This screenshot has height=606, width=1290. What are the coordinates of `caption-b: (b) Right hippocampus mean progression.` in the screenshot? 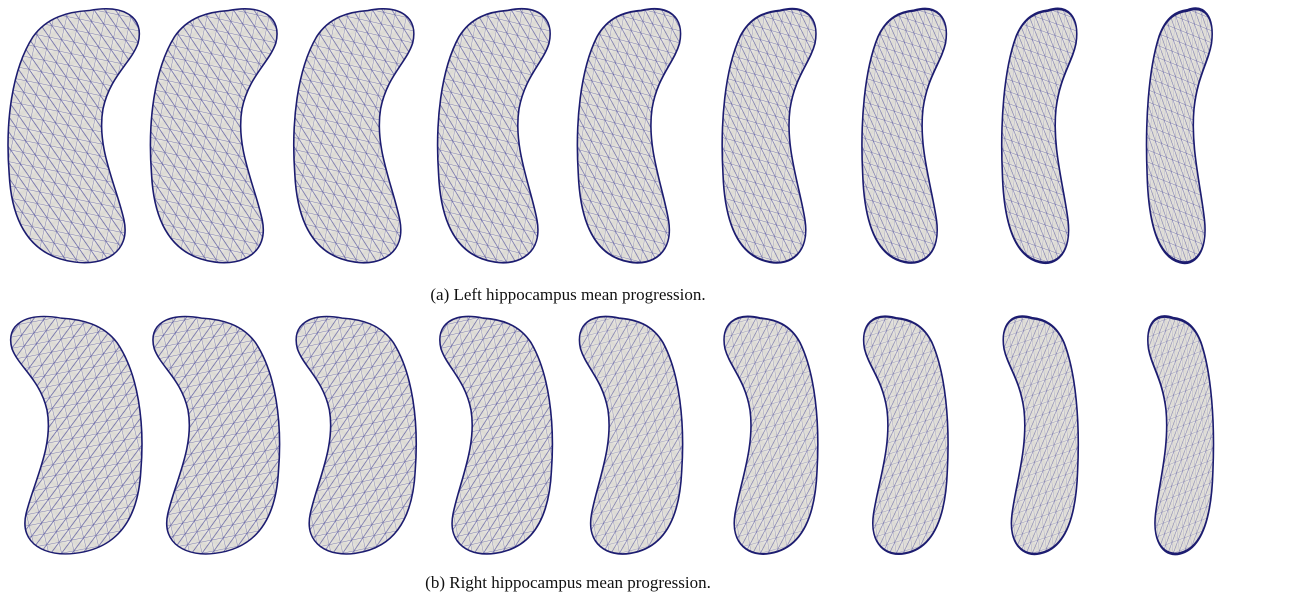 It's located at (568, 582).